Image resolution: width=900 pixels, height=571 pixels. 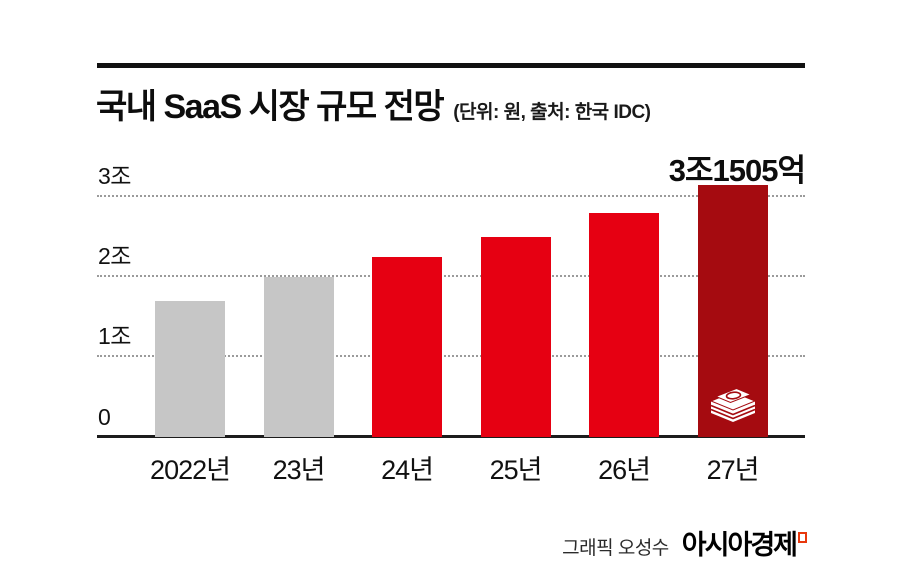 I want to click on bar-2022년, so click(x=190, y=369).